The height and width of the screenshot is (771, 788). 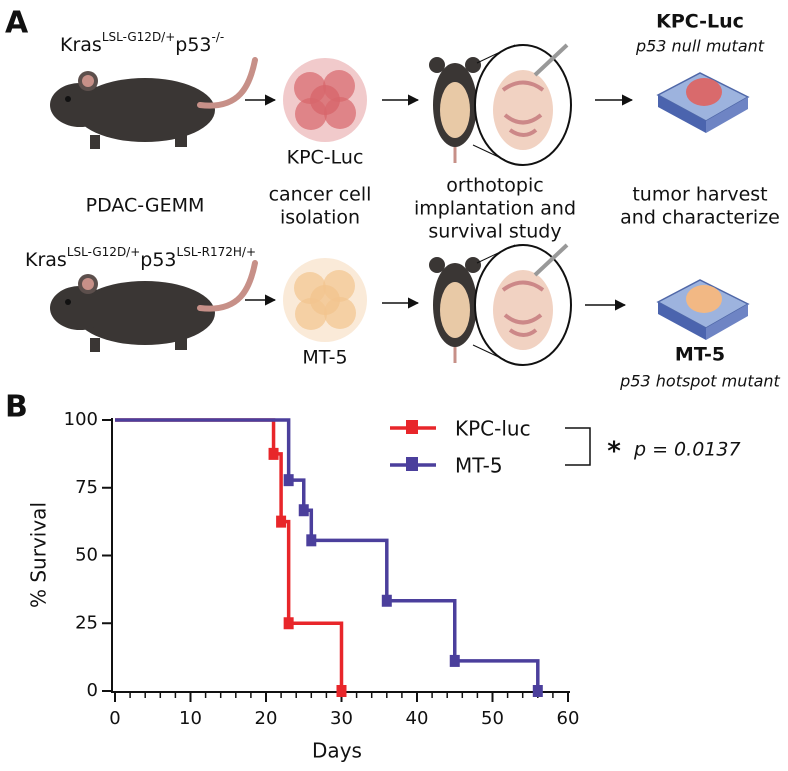 I want to click on y-tick-label: 25, so click(x=86, y=622).